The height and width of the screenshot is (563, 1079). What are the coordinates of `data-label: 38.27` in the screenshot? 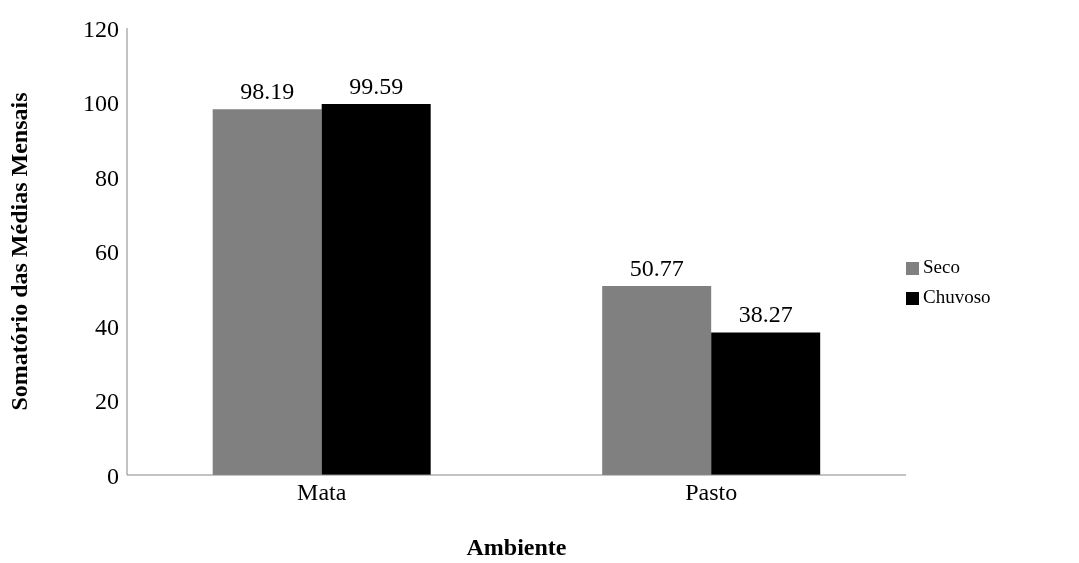 It's located at (765, 314).